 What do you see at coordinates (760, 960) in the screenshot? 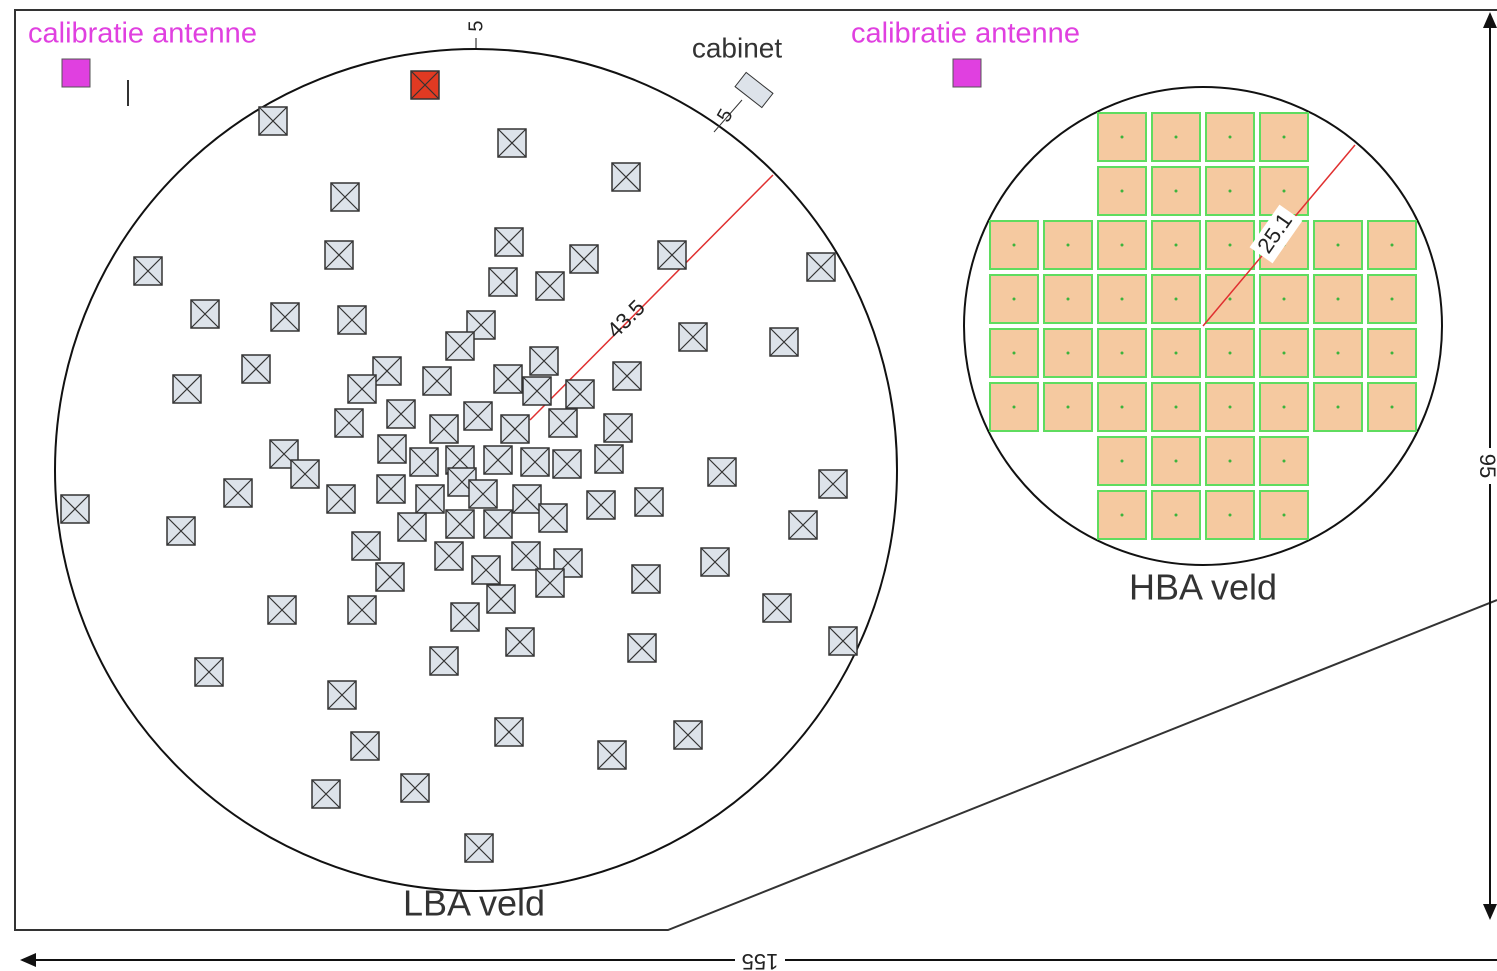
I see `width-label: 155` at bounding box center [760, 960].